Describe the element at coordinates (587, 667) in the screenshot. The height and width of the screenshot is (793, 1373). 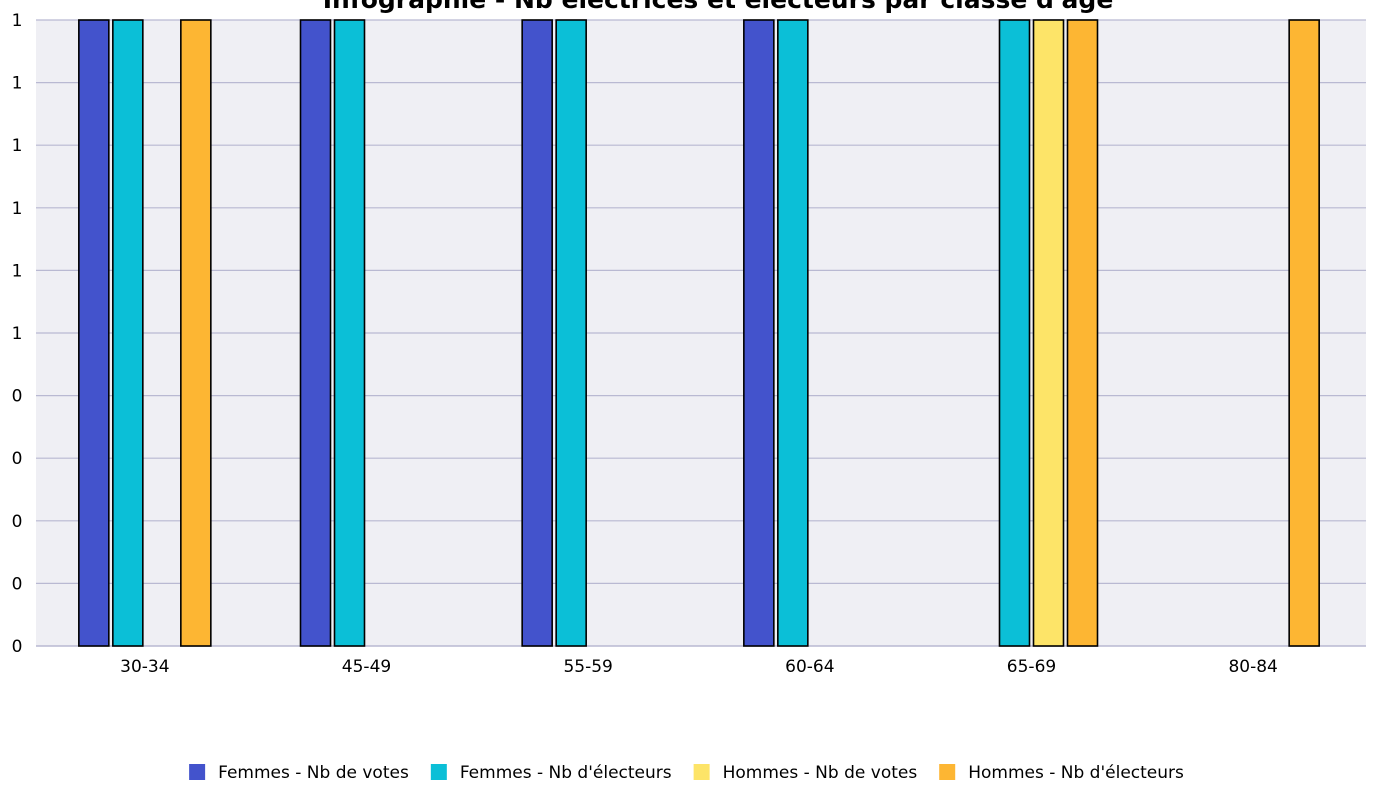
I see `x-tick-label: 55-59` at that location.